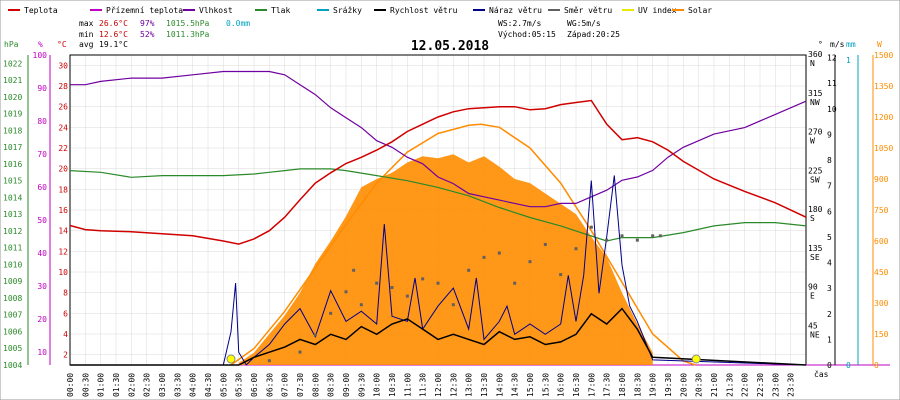 Image resolution: width=900 pixels, height=400 pixels. I want to click on tick-hpa: 1009, so click(12, 281).